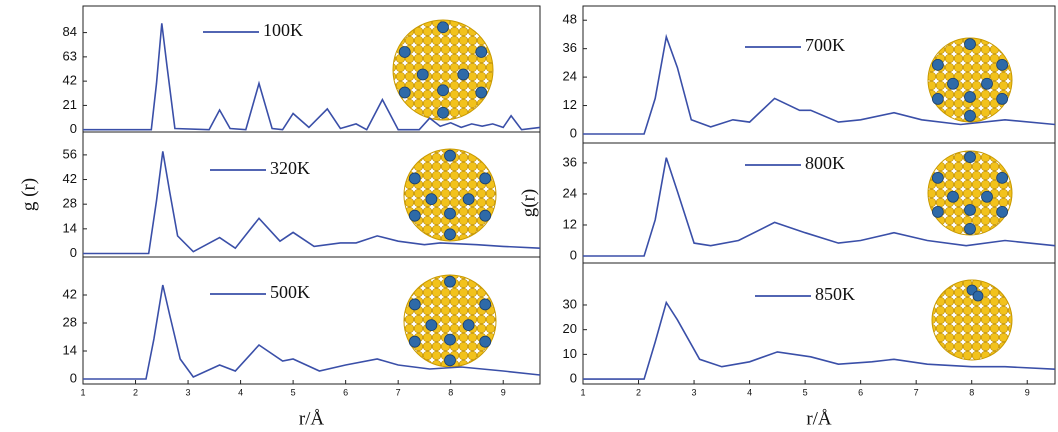 The image size is (1058, 432). I want to click on legend-label: 100K, so click(283, 30).